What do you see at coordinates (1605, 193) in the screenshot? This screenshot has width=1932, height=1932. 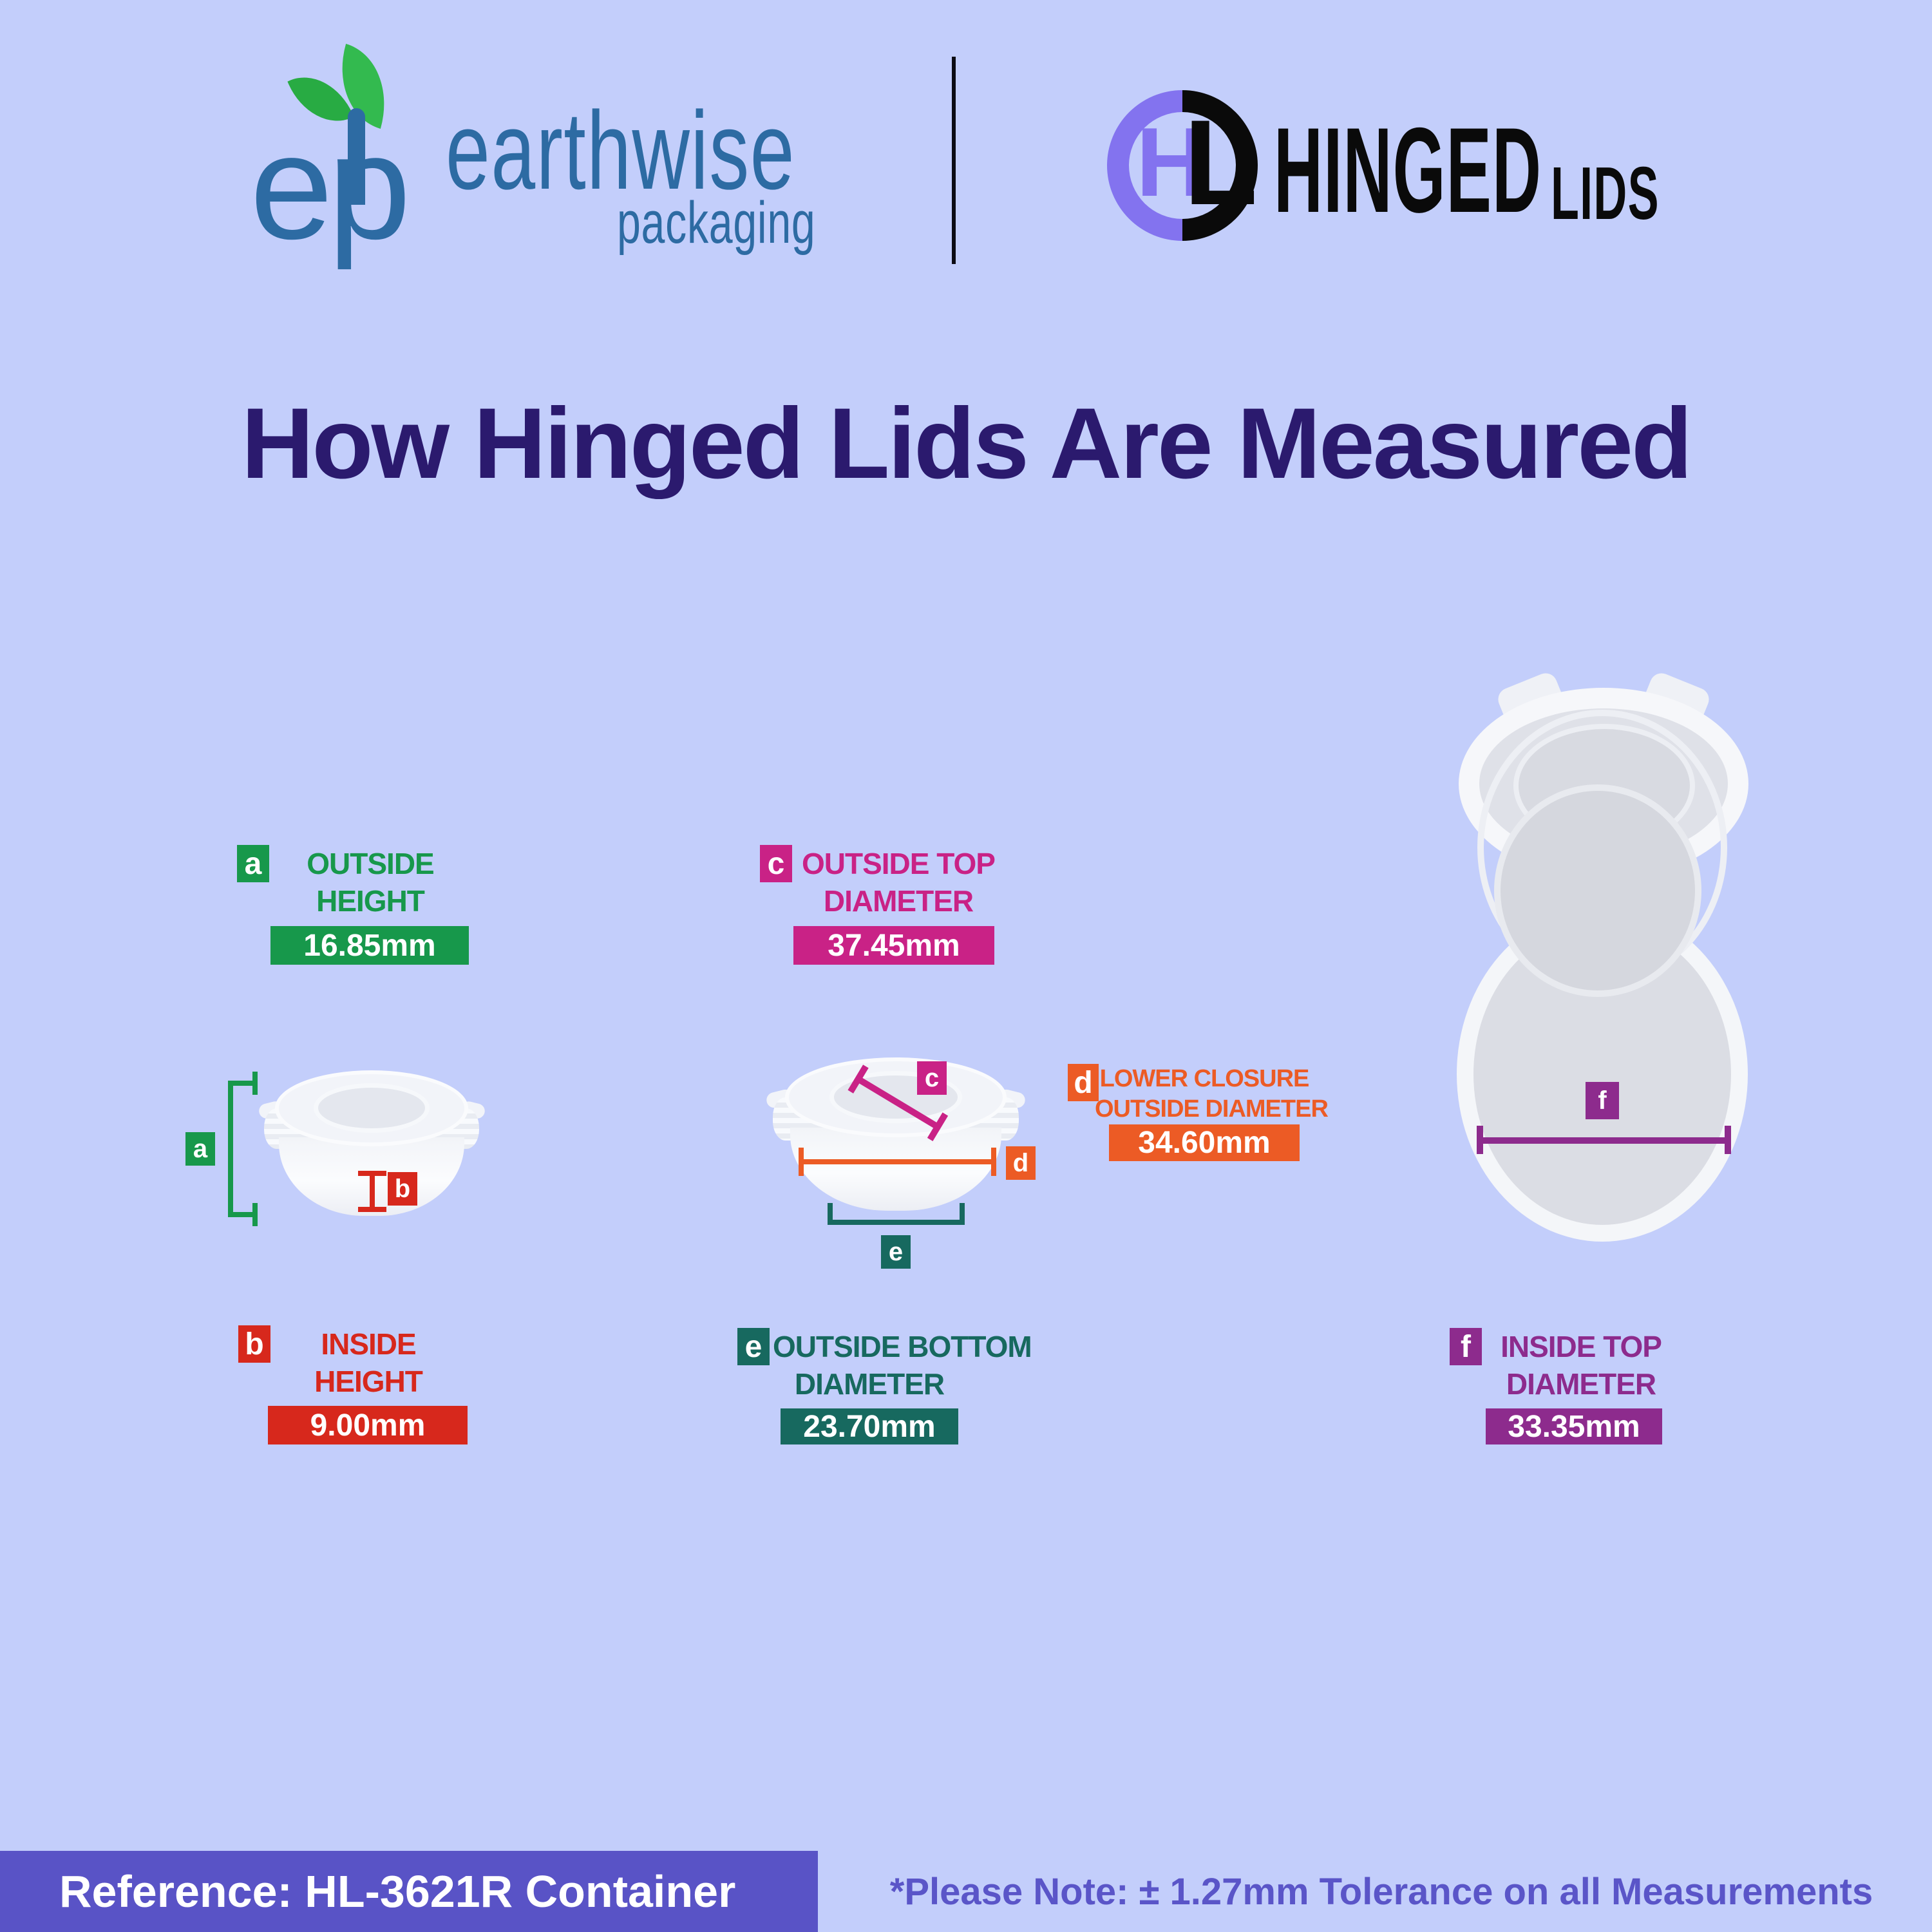 I see `hingedlids-tagline: LIDS` at bounding box center [1605, 193].